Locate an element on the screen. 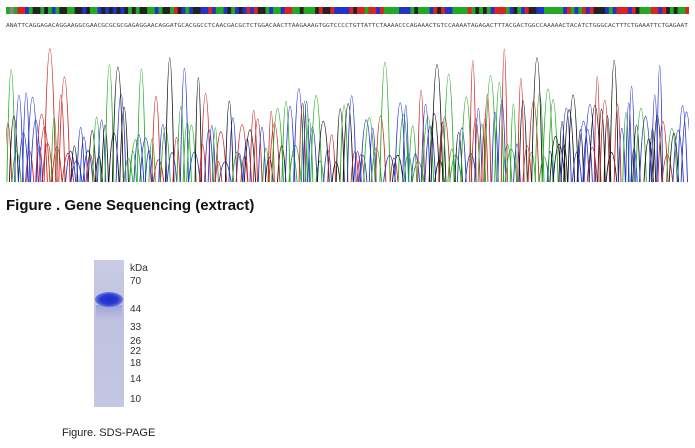 The height and width of the screenshot is (448, 695). kda-marker-33: 33 is located at coordinates (136, 327).